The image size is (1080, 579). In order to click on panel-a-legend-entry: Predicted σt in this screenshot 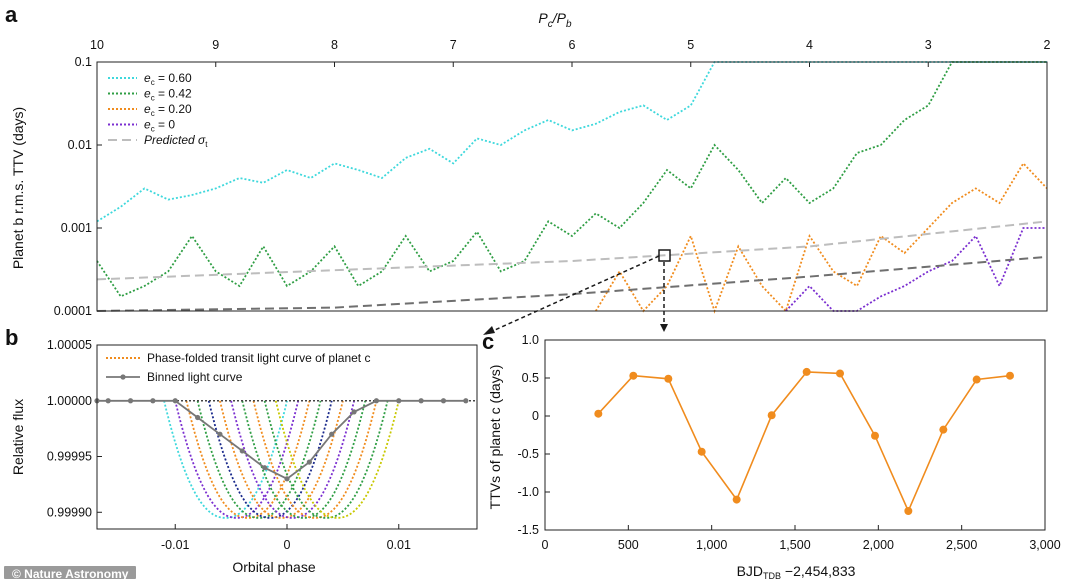, I will do `click(176, 141)`.